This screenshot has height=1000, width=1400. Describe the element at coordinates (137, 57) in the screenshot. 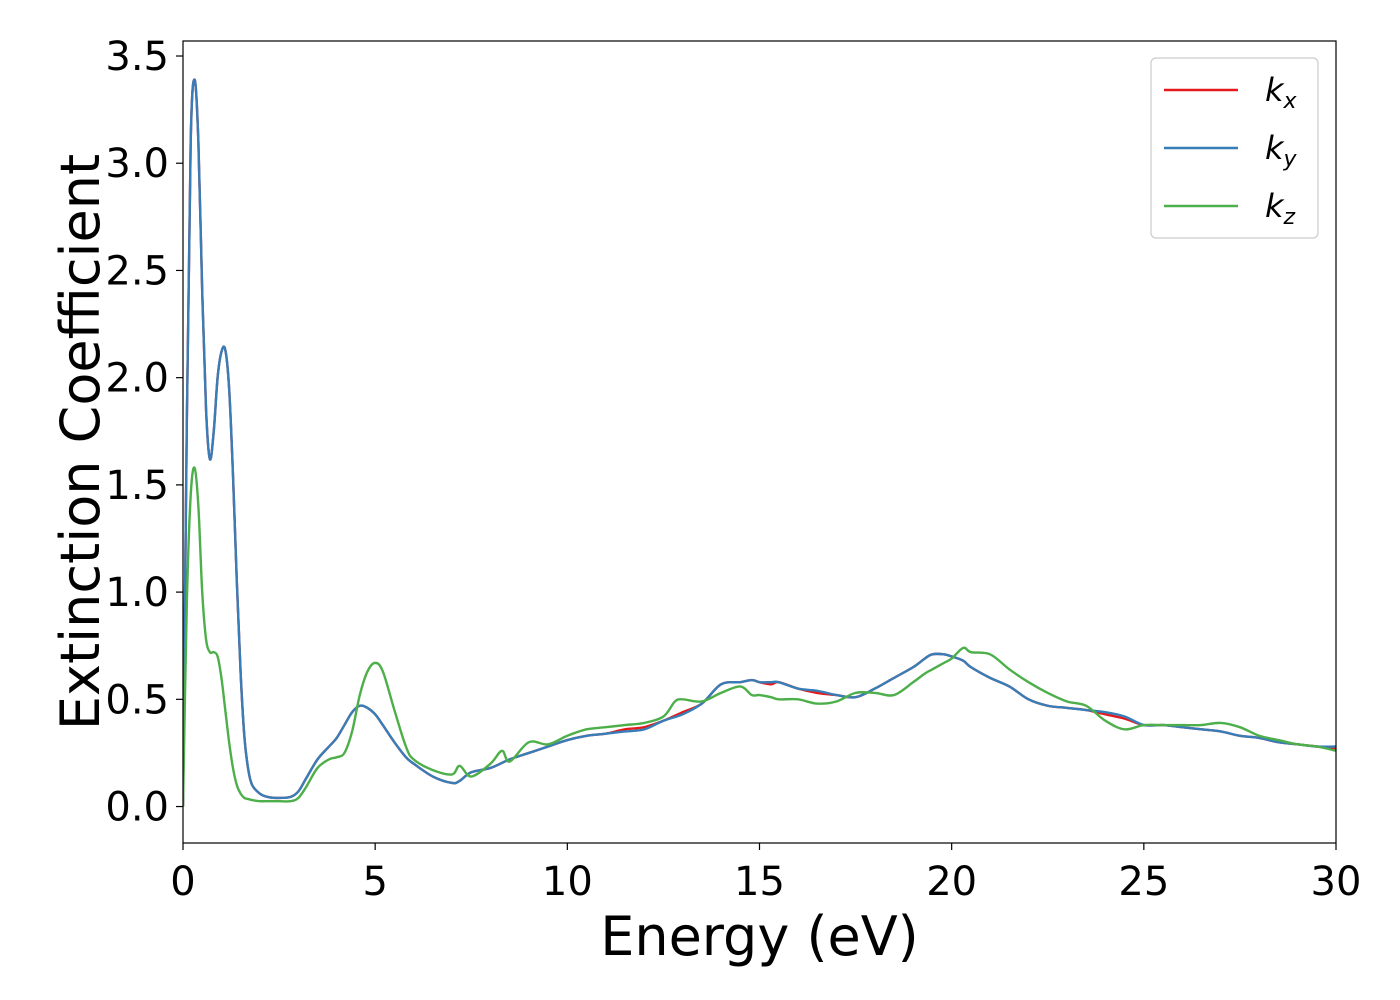

I see `y-tick-label: 3.5` at that location.